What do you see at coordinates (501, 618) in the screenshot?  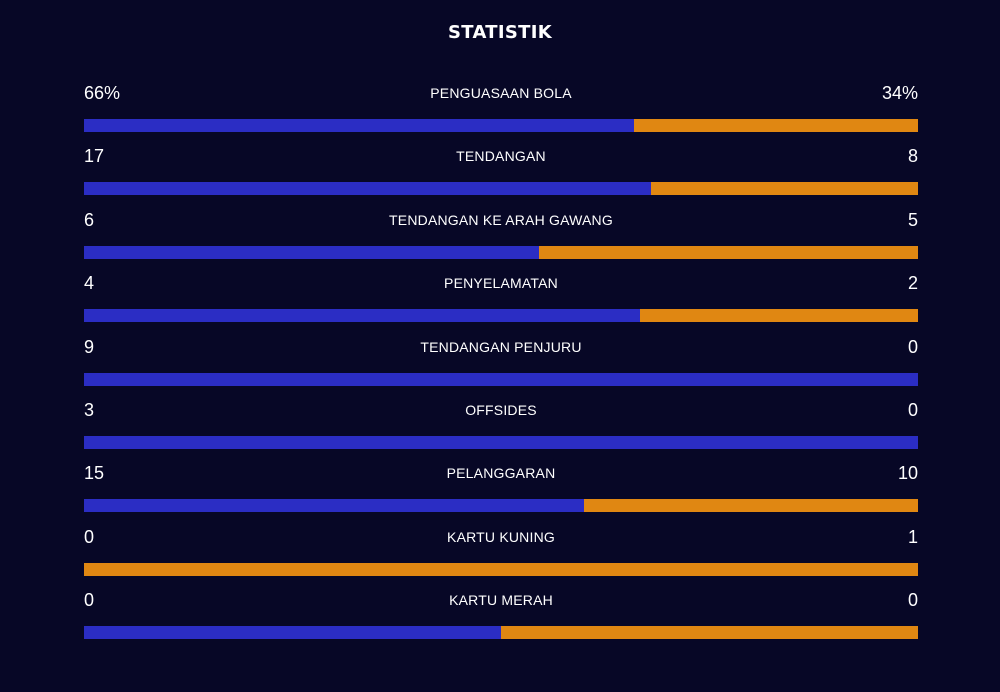 I see `stat-row: 0 KARTU MERAH 0` at bounding box center [501, 618].